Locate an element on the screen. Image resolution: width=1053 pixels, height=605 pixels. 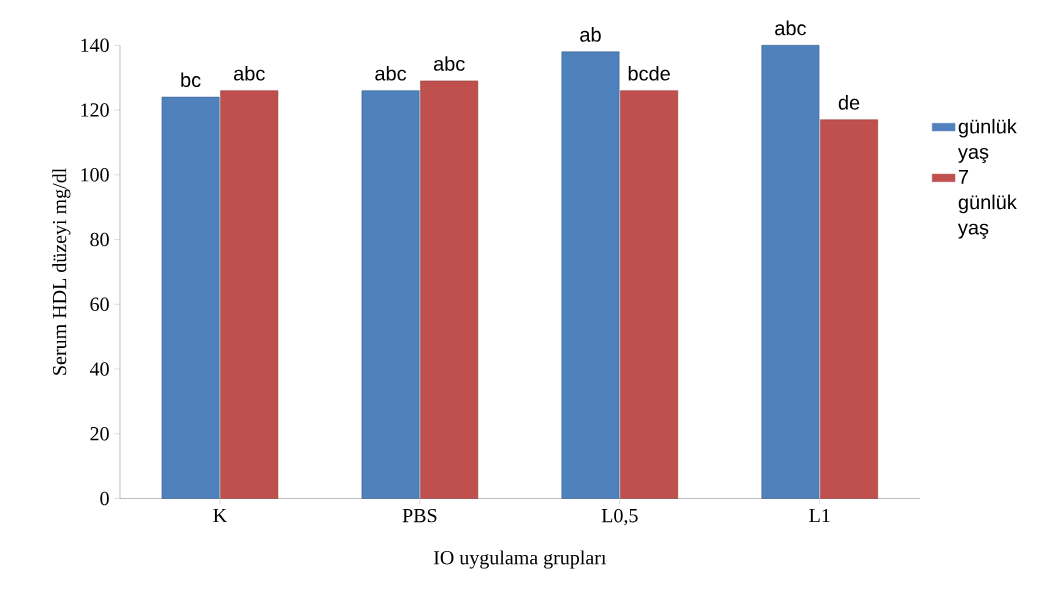
y-tick-label: 60 is located at coordinates (99, 304).